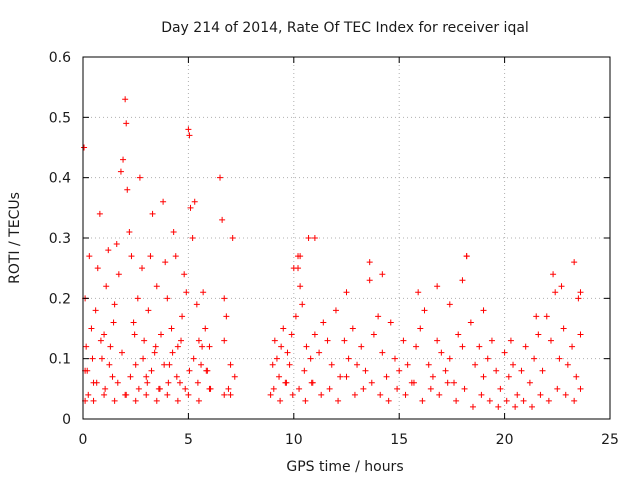 This screenshot has height=480, width=640. I want to click on y-axis-label: ROTI / TECUs, so click(15, 238).